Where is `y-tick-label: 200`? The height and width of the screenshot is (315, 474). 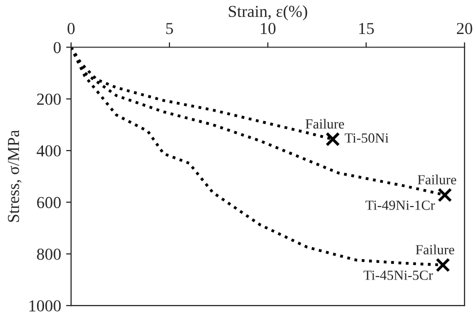
y-tick-label: 200 is located at coordinates (49, 99).